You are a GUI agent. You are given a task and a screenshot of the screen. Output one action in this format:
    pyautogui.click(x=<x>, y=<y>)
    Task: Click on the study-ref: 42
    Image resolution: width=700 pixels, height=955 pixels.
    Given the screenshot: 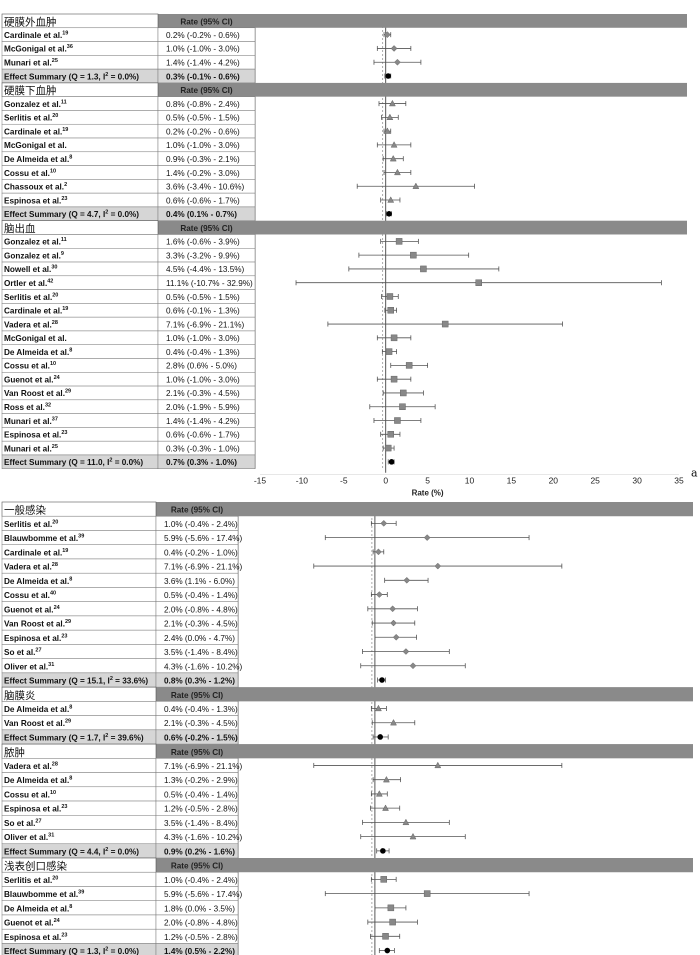 What is the action you would take?
    pyautogui.click(x=50, y=282)
    